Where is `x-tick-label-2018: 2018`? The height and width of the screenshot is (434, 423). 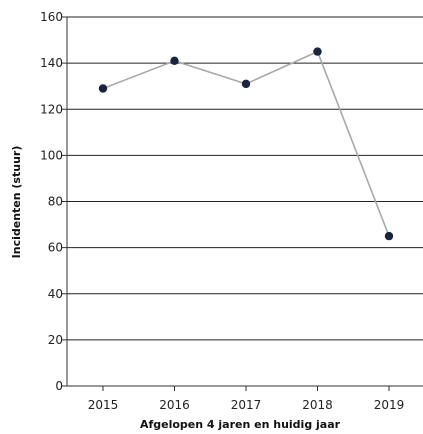 x-tick-label-2018: 2018 is located at coordinates (317, 405).